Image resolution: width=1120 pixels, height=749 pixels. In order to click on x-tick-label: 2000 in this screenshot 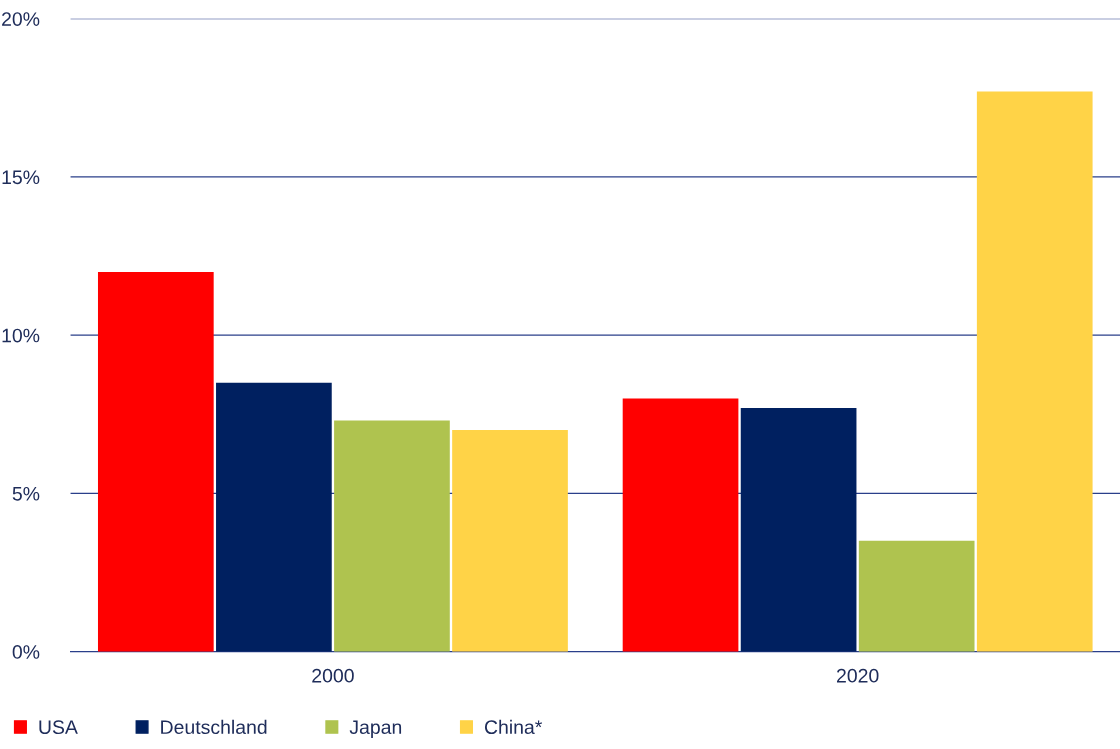, I will do `click(333, 675)`.